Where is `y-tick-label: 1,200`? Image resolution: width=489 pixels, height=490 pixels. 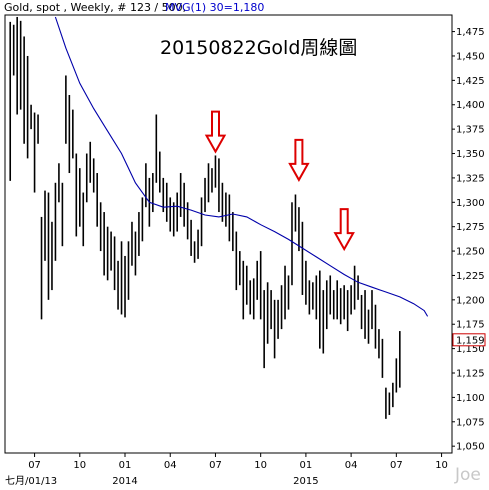 y-tick-label: 1,200 is located at coordinates (470, 300).